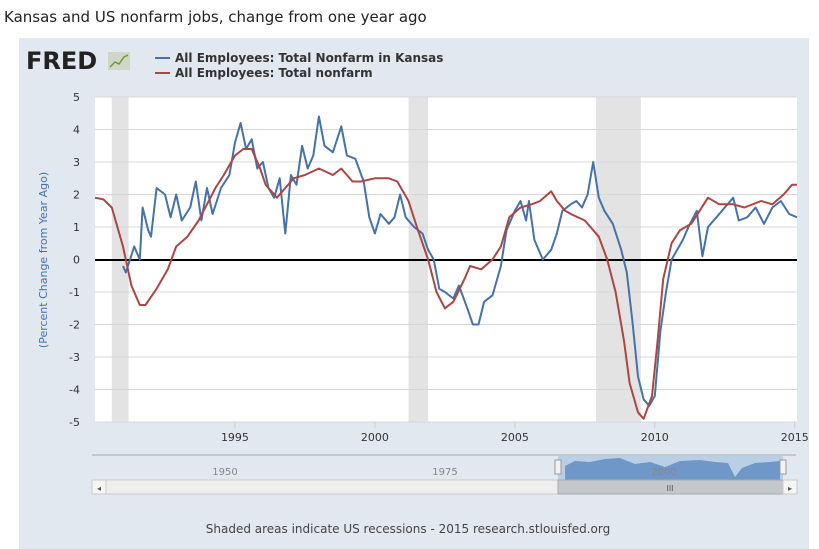 Image resolution: width=819 pixels, height=549 pixels. What do you see at coordinates (76, 130) in the screenshot?
I see `y-tick-label: 4` at bounding box center [76, 130].